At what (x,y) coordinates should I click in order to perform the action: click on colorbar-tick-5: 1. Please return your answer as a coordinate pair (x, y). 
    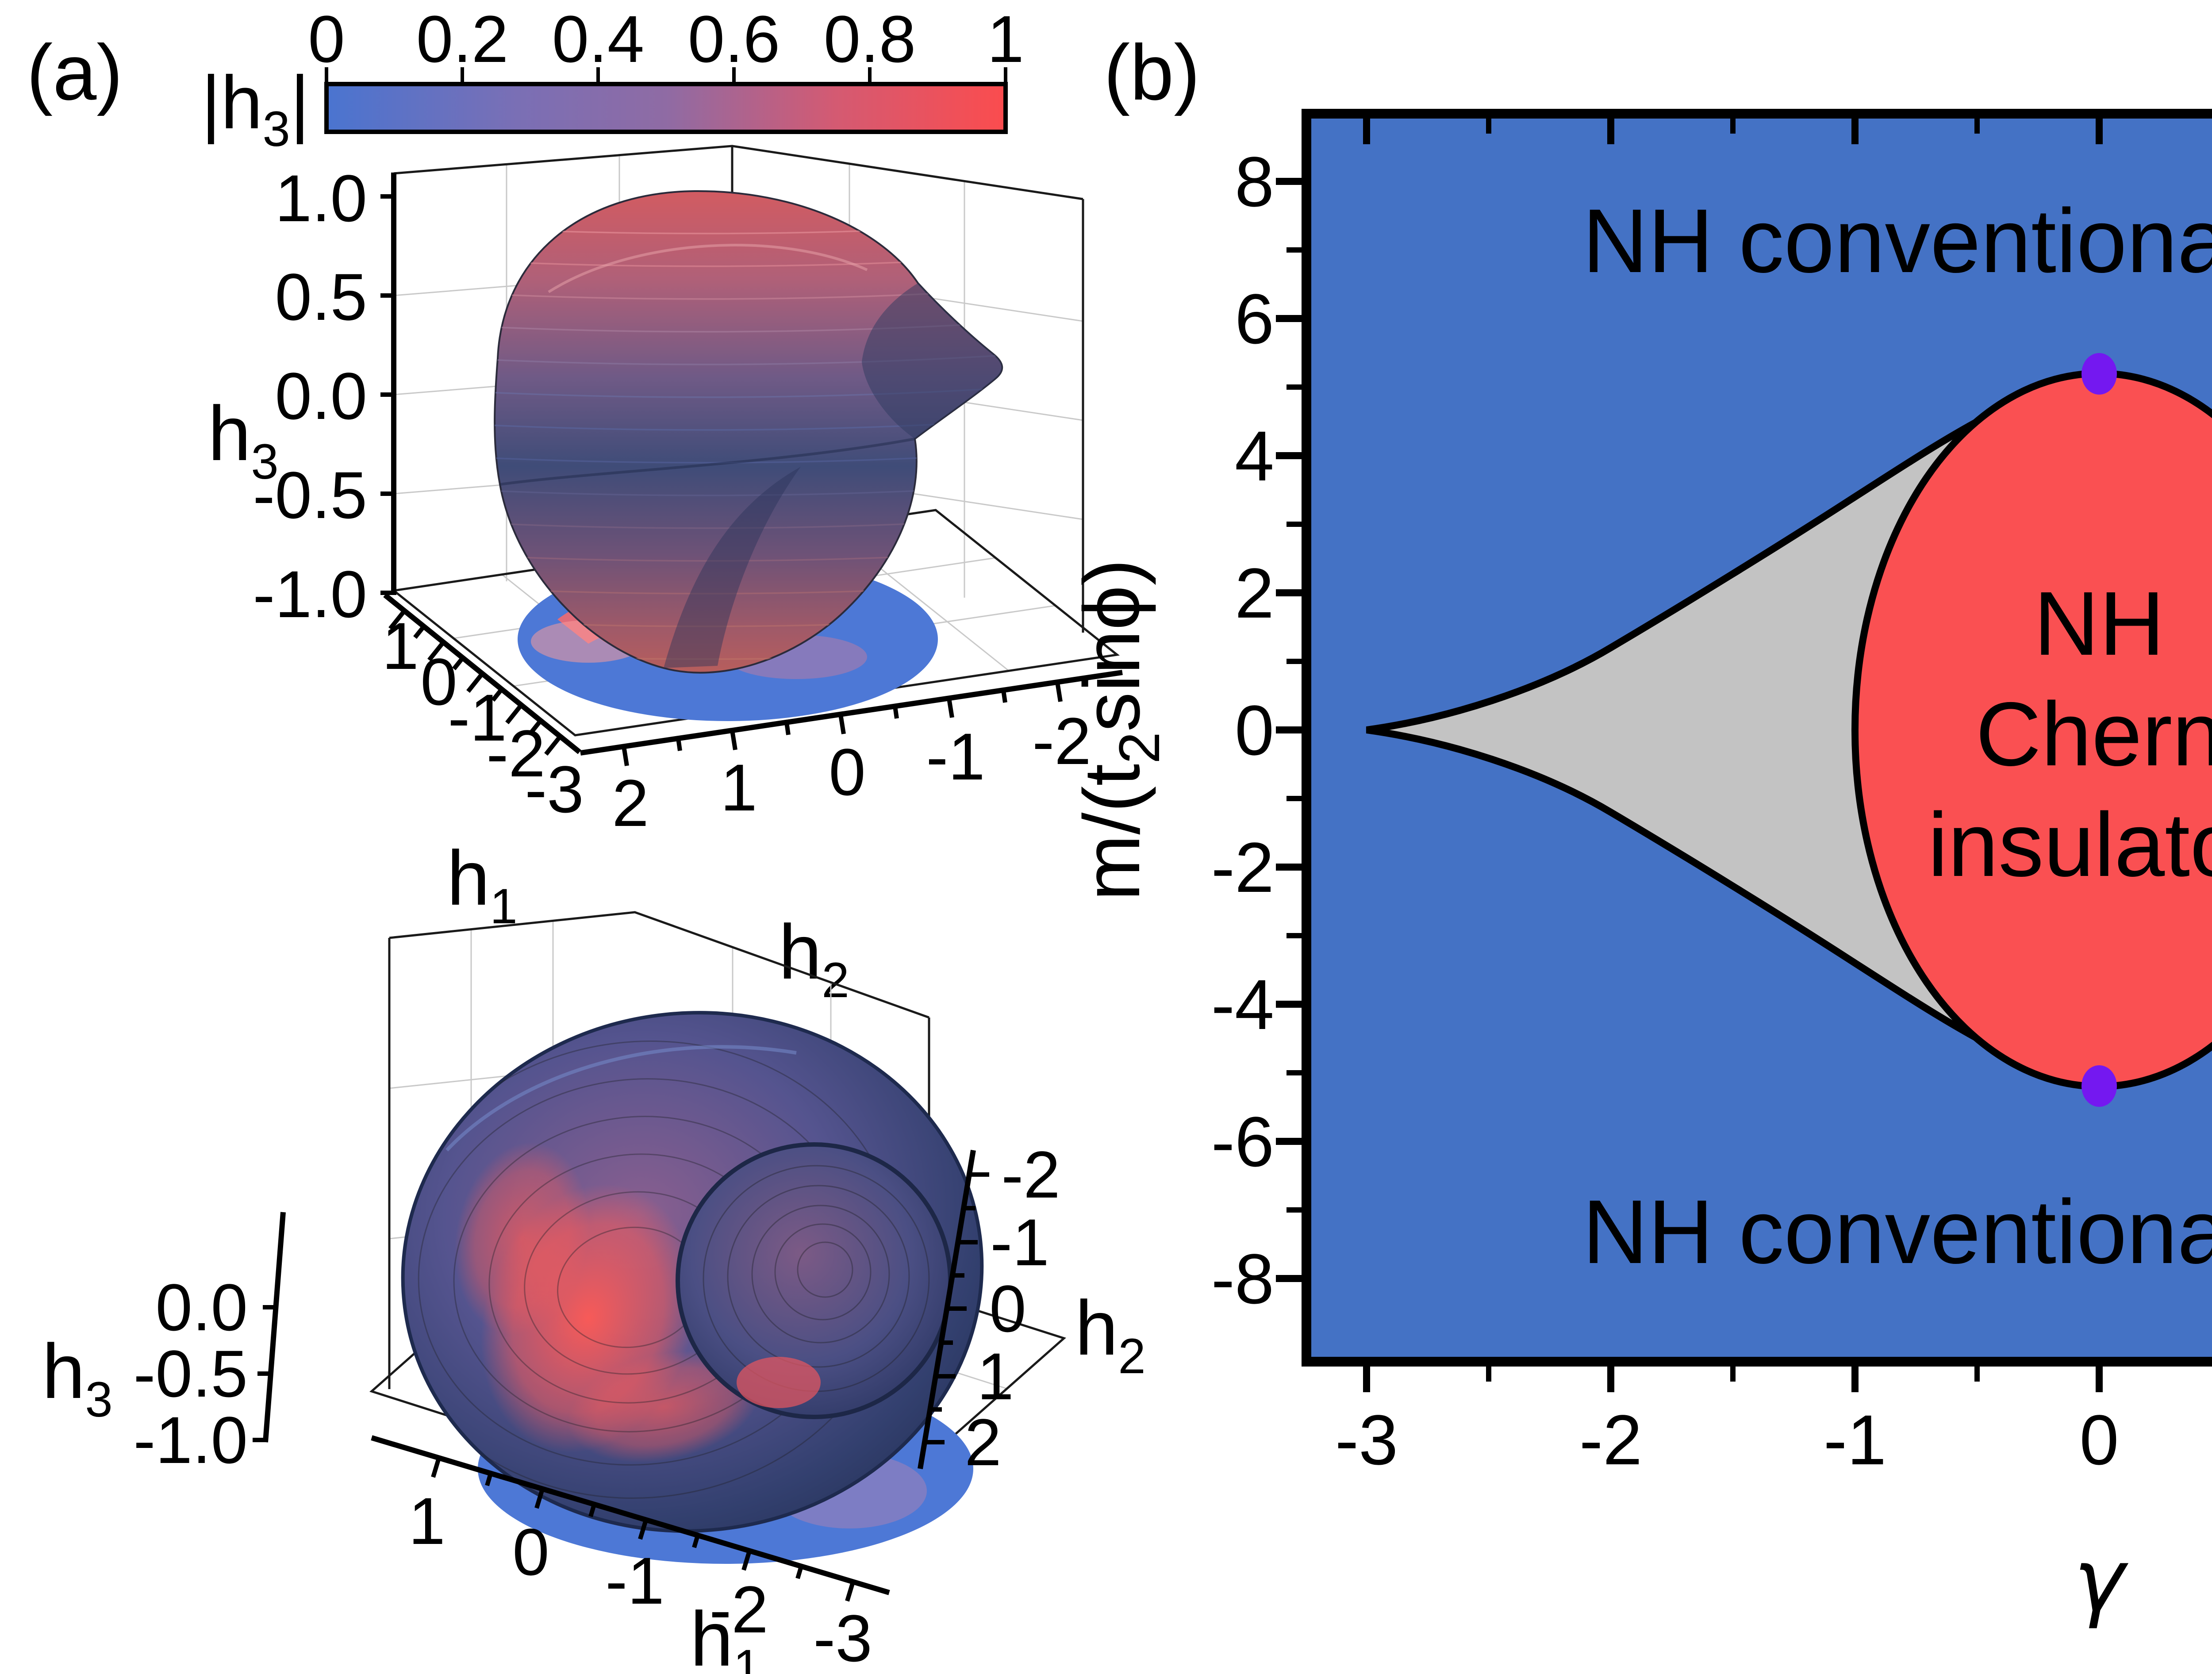
    Looking at the image, I should click on (1006, 39).